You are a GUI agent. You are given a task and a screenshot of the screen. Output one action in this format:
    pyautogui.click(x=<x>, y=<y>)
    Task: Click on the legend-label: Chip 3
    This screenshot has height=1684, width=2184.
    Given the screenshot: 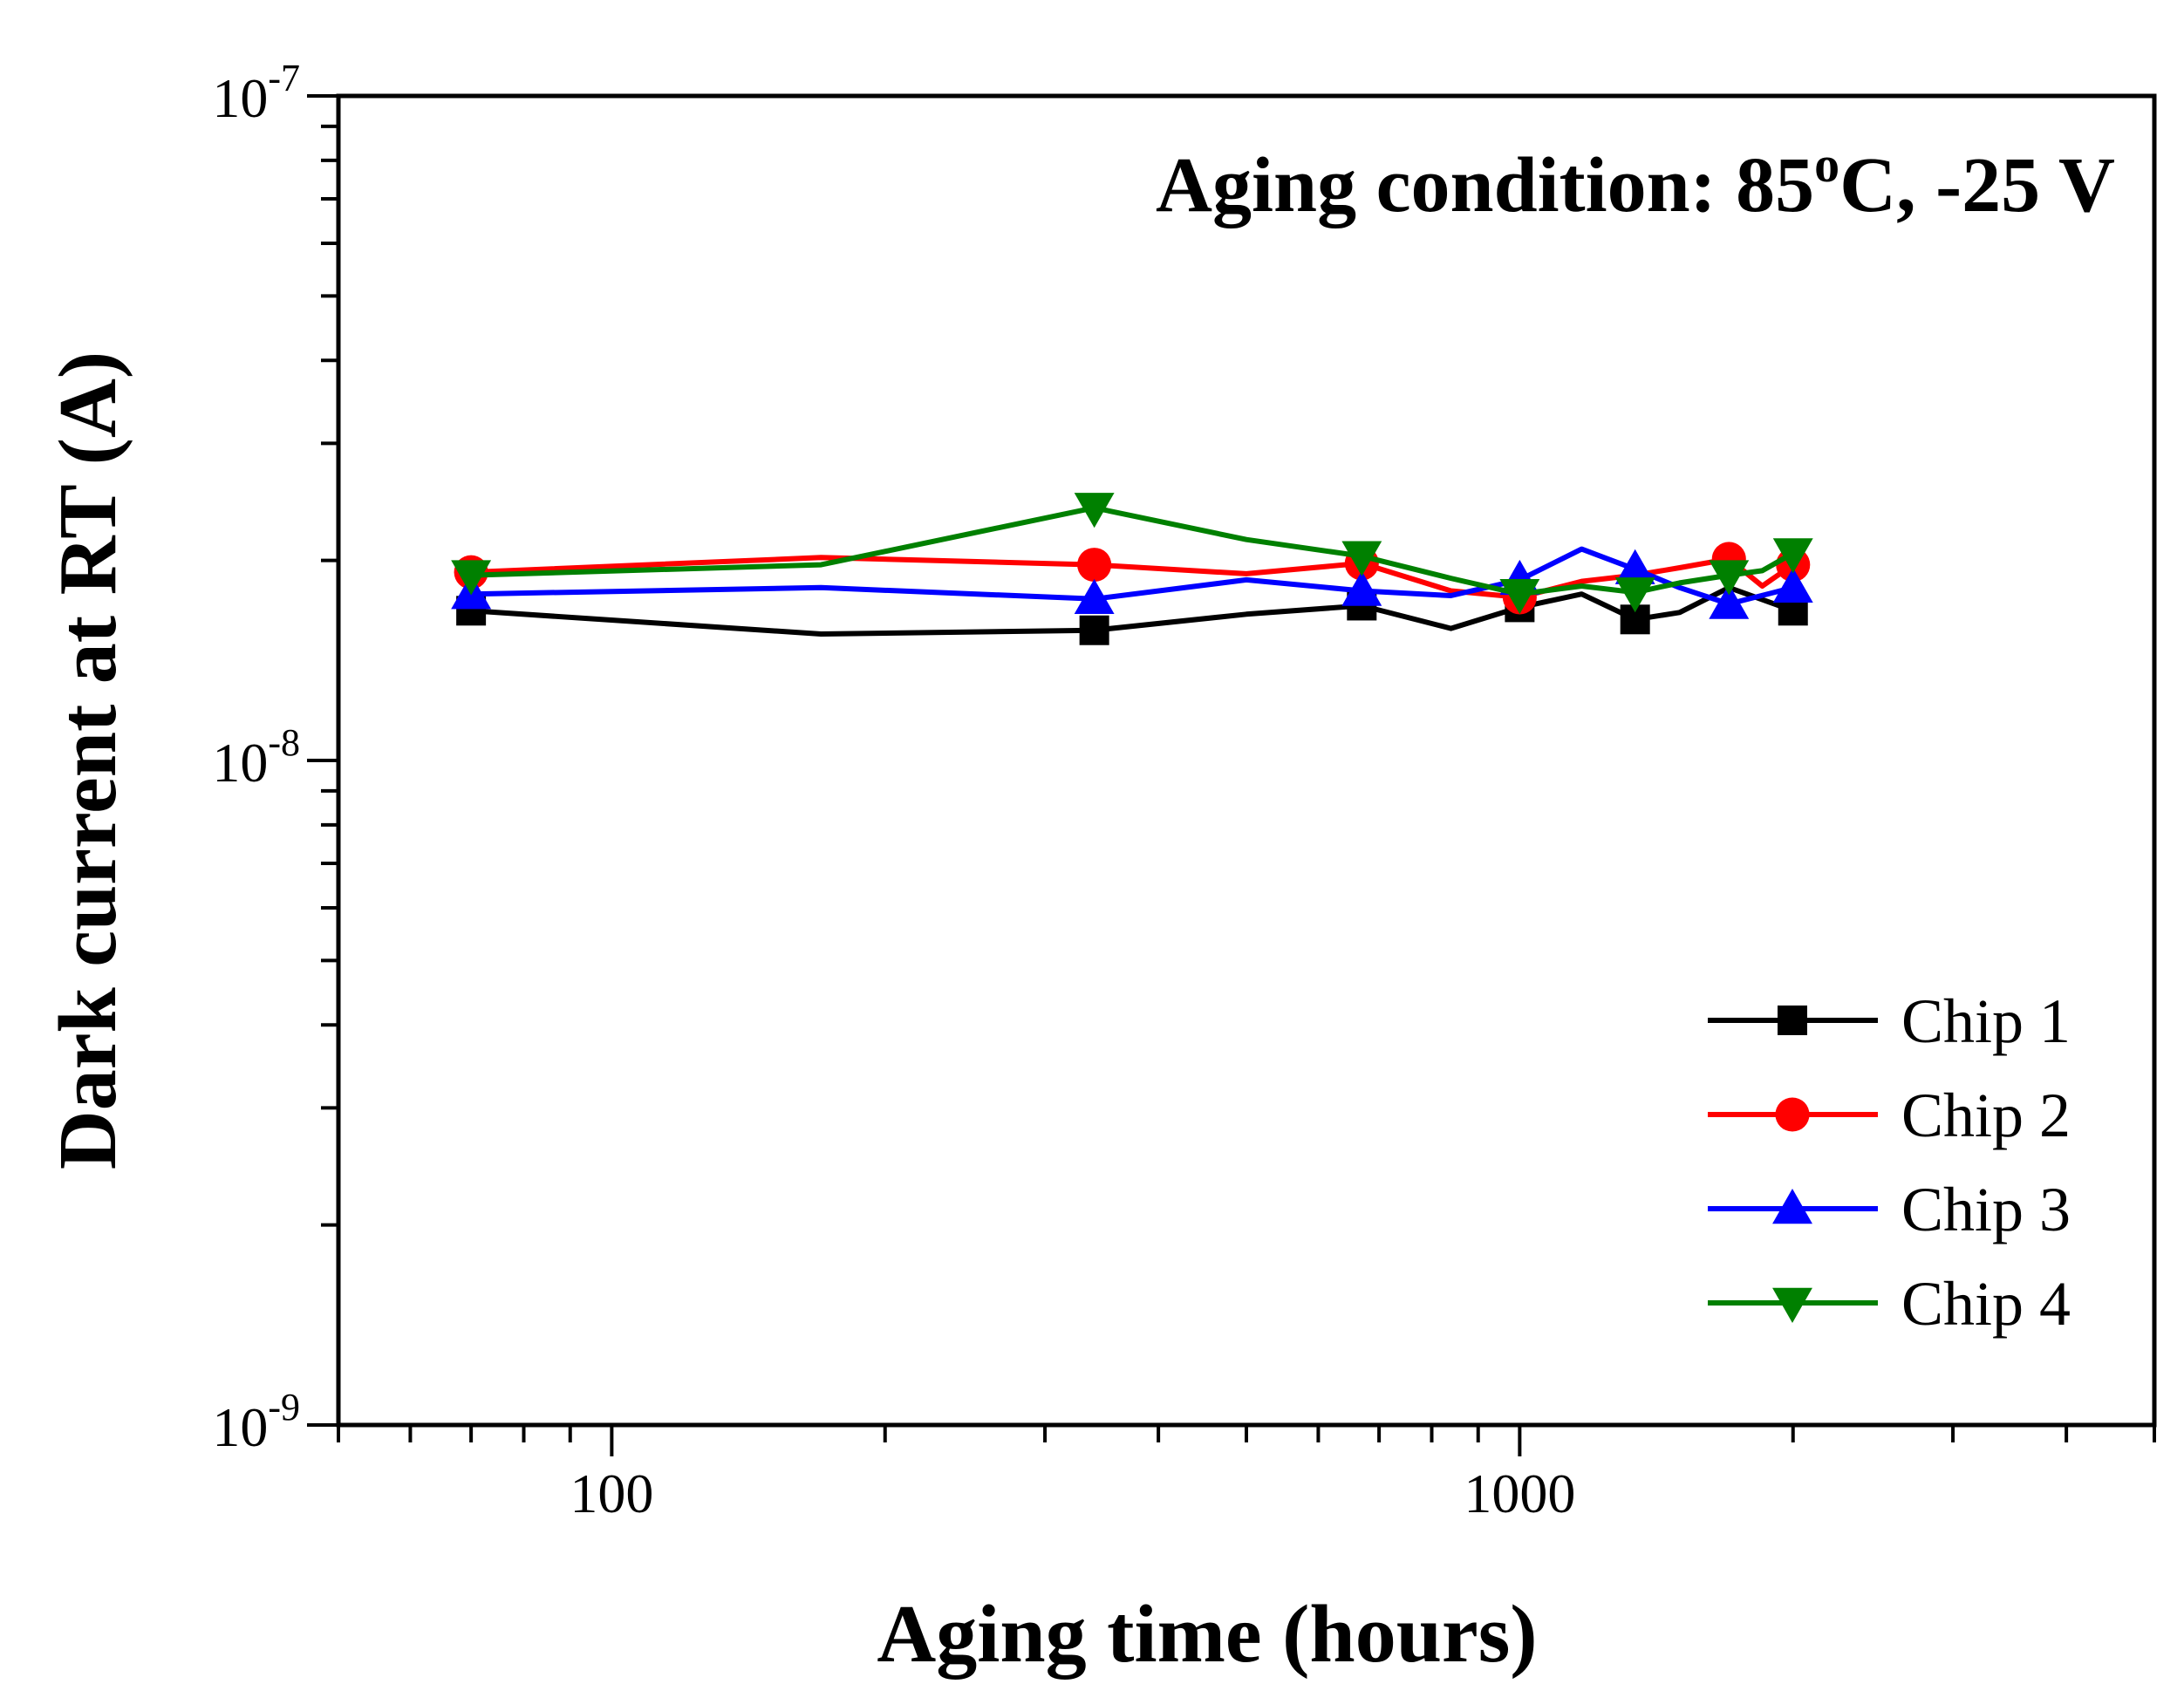 What is the action you would take?
    pyautogui.click(x=1986, y=1209)
    